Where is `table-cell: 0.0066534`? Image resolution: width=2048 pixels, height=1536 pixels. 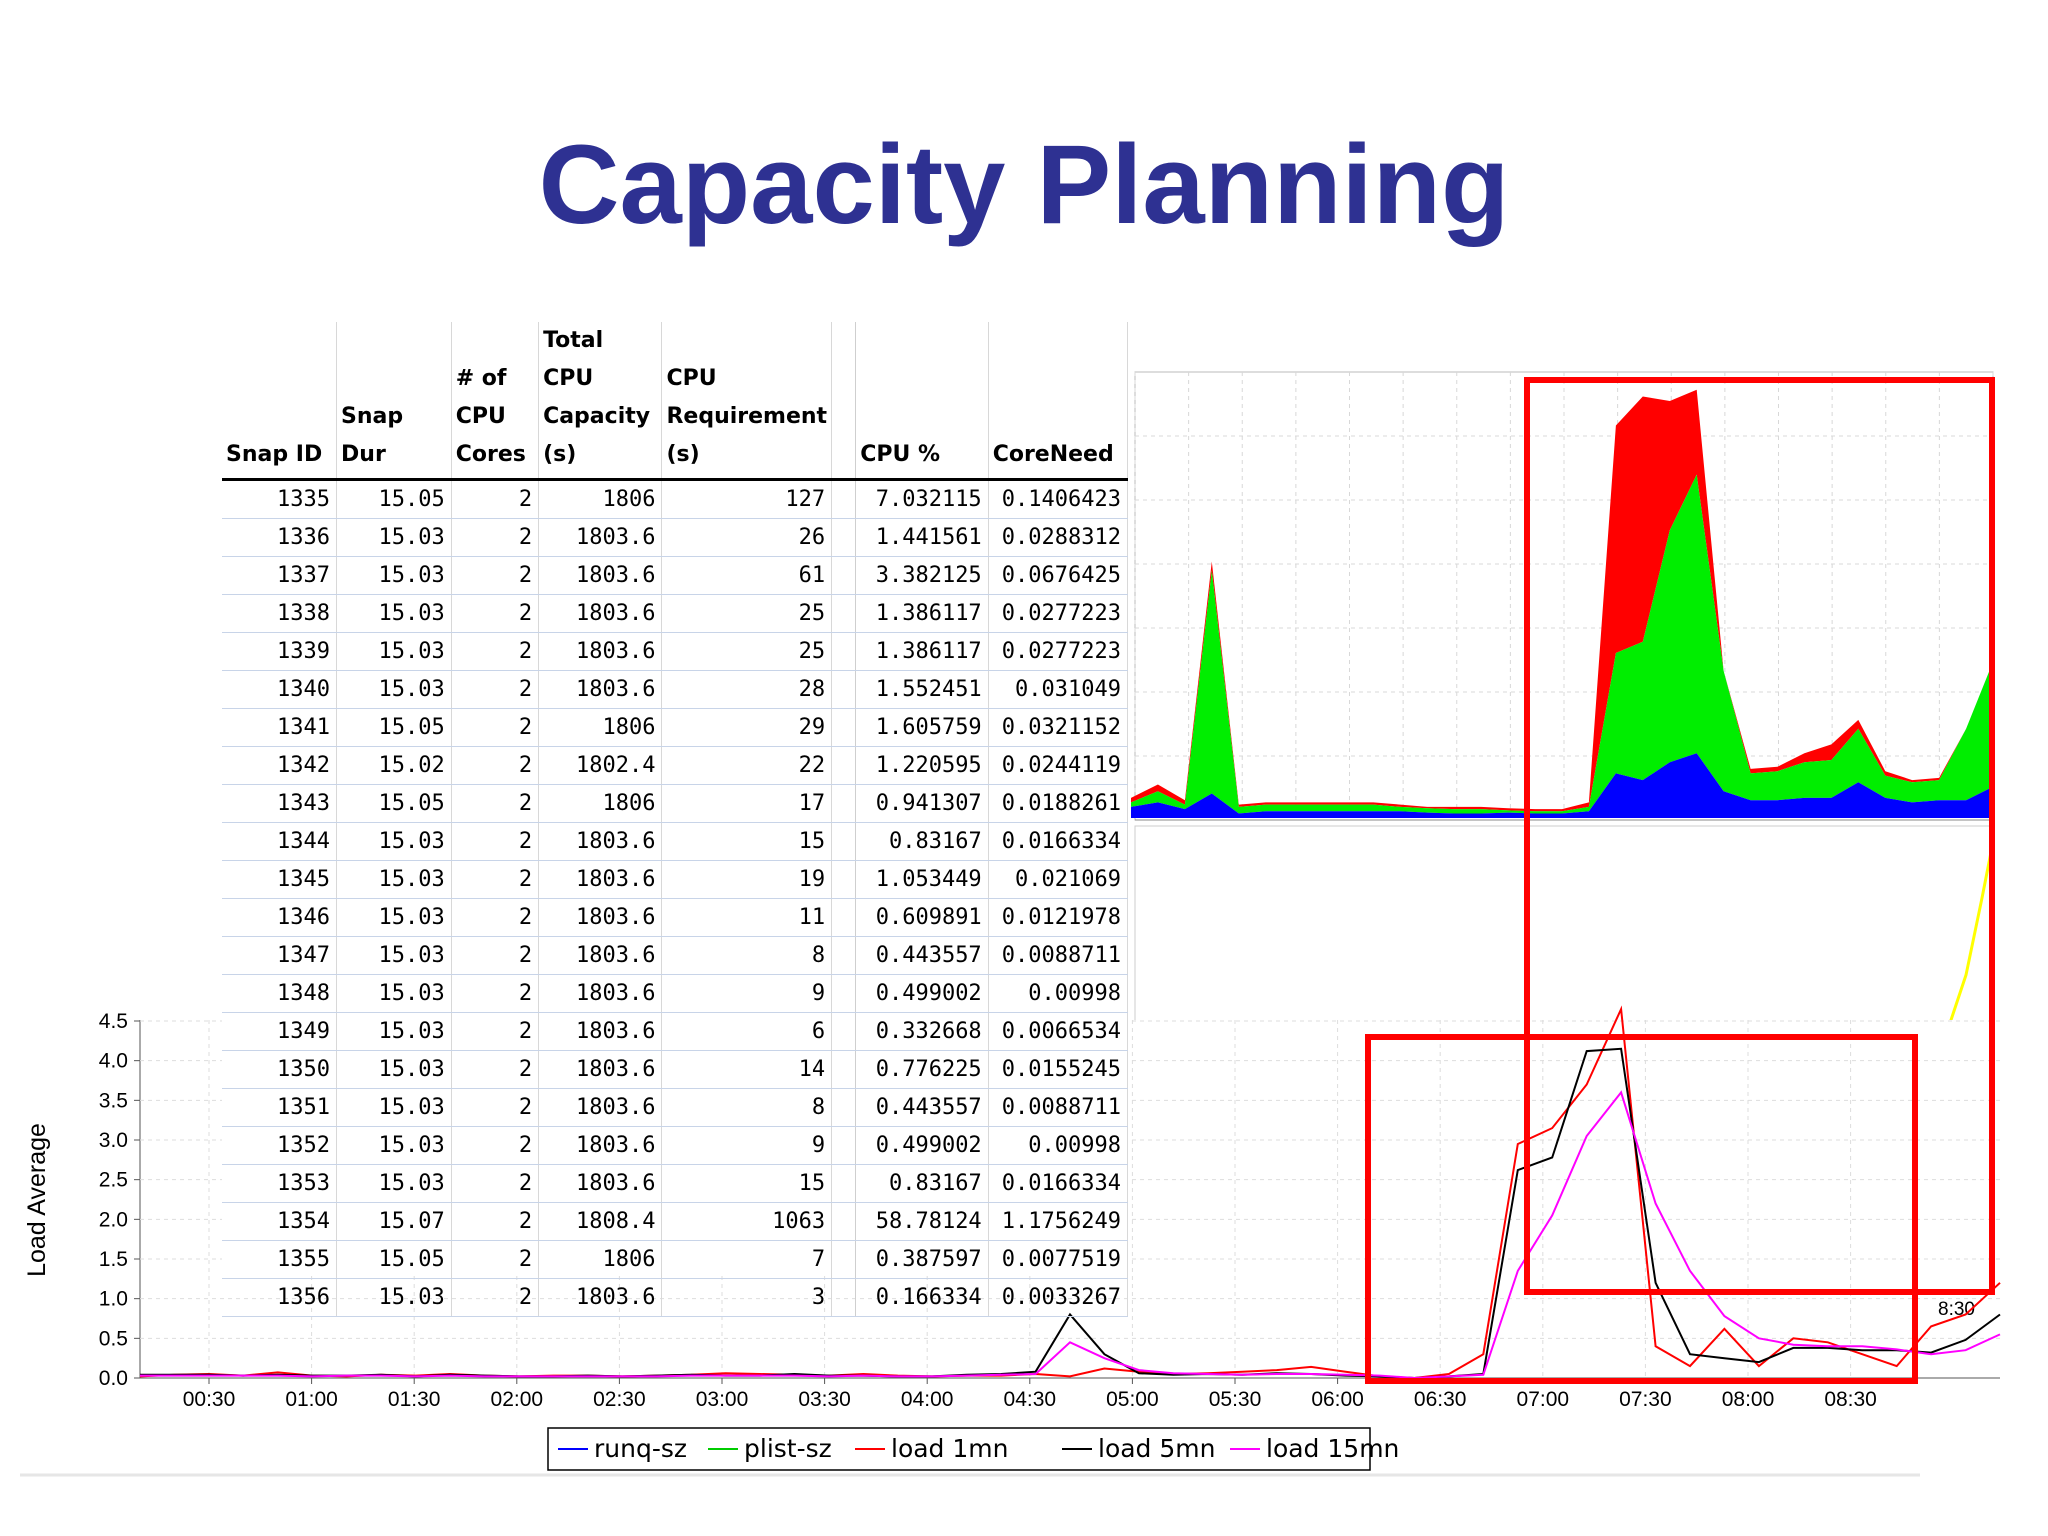
table-cell: 0.0066534 is located at coordinates (1058, 1031).